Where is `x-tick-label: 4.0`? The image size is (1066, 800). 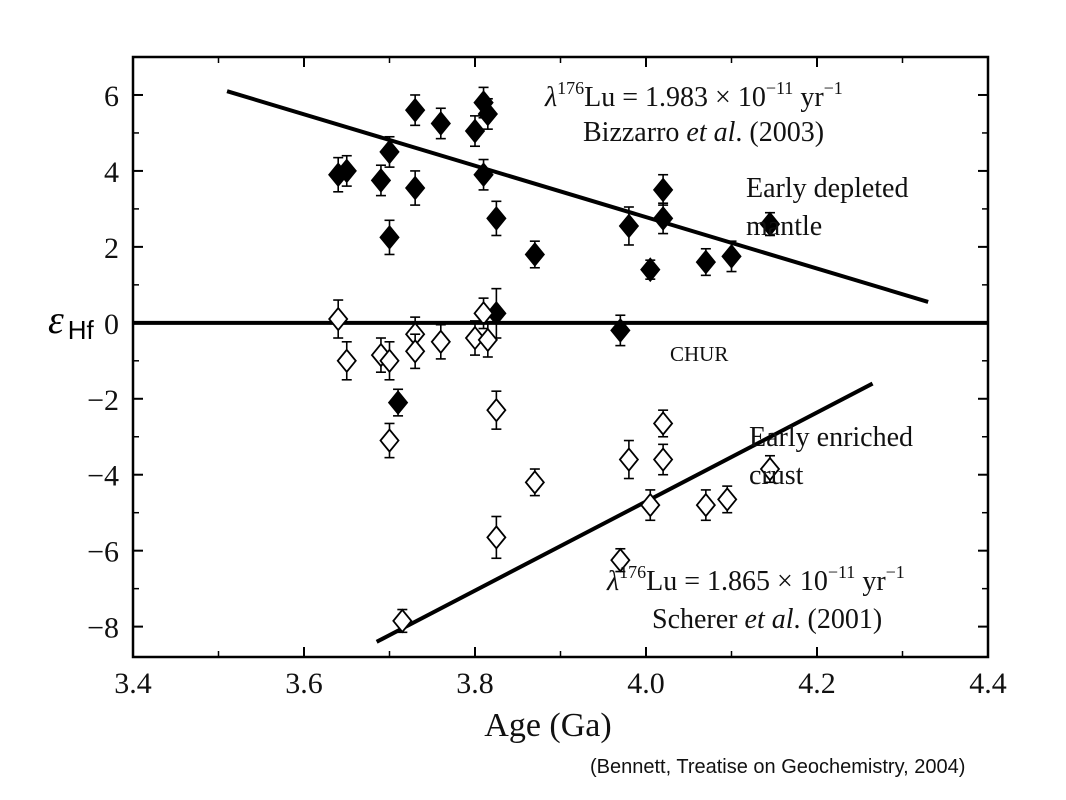
x-tick-label: 4.0 is located at coordinates (646, 683).